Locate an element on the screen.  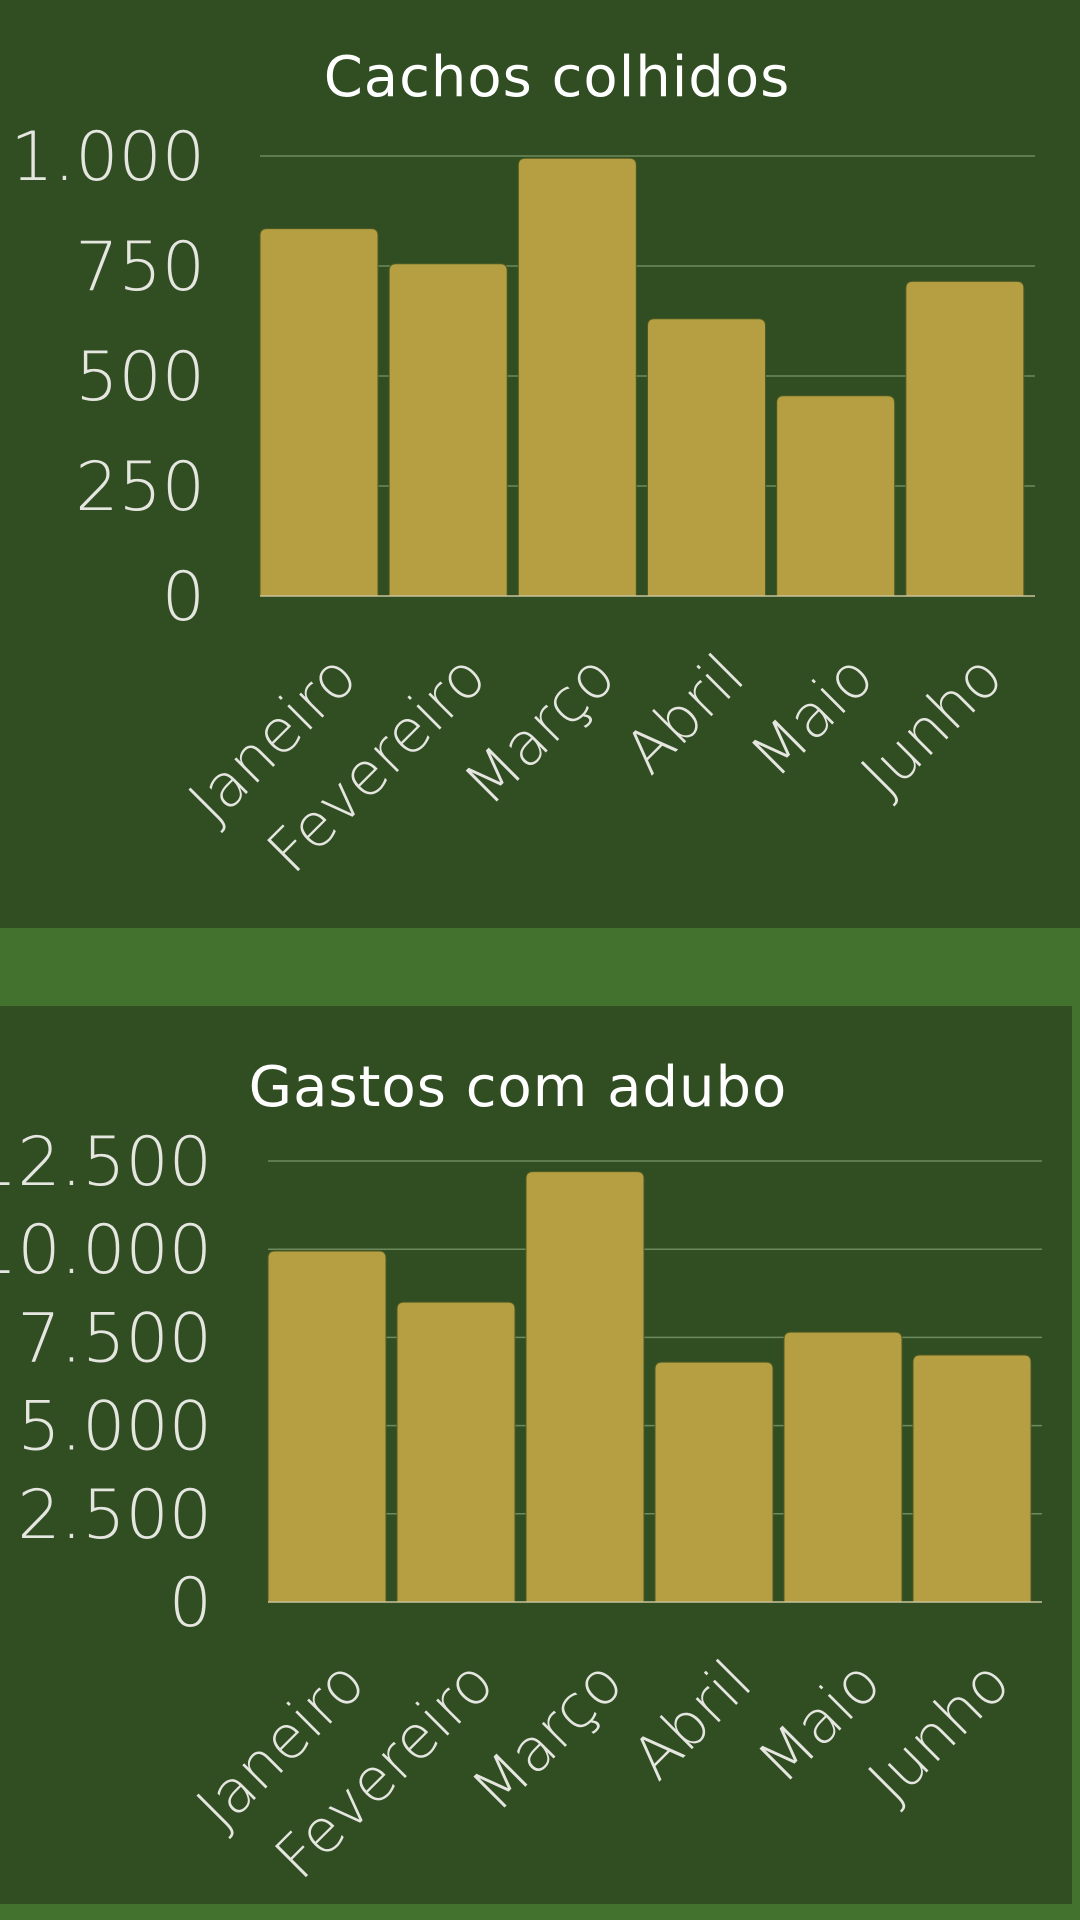
y-tick-label: 5.000 is located at coordinates (114, 1427).